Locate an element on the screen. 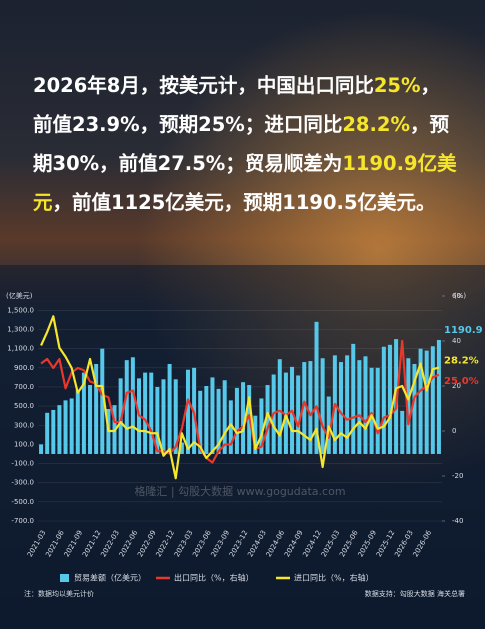  y-tick-label: -700.0 is located at coordinates (22, 521).